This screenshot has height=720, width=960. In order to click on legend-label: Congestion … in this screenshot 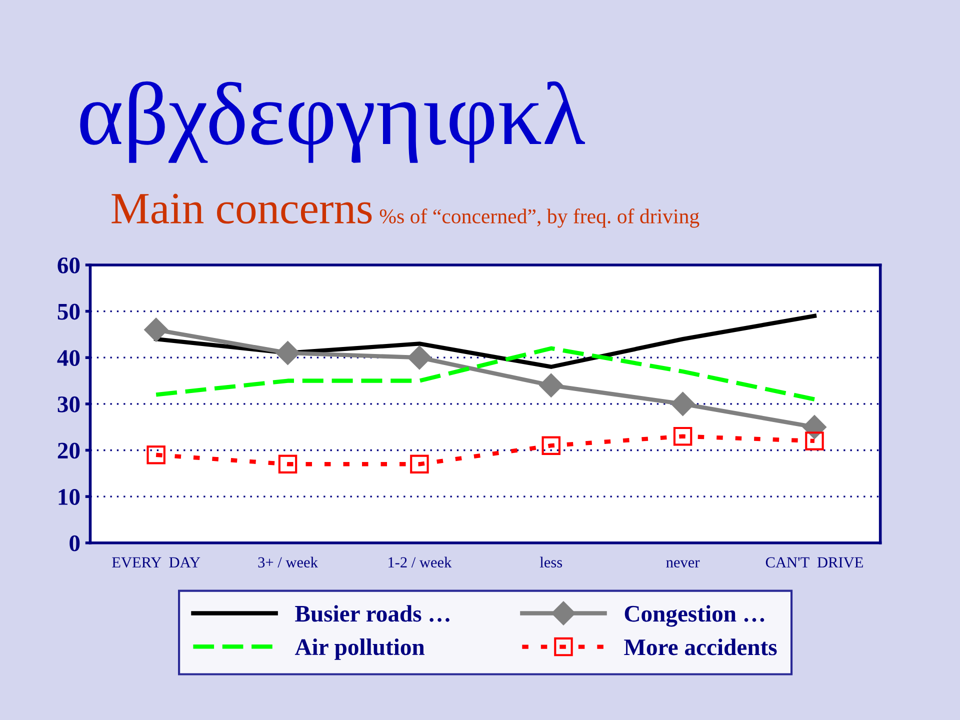, I will do `click(694, 616)`.